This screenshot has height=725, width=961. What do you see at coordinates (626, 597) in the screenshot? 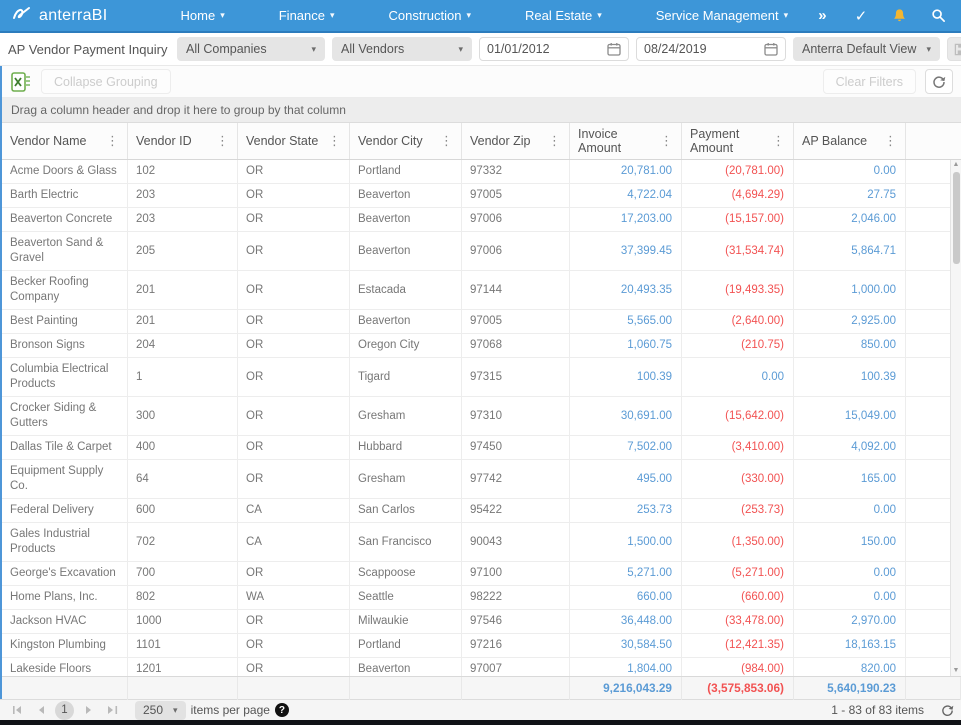
I see `cell-invoice: 660.00` at bounding box center [626, 597].